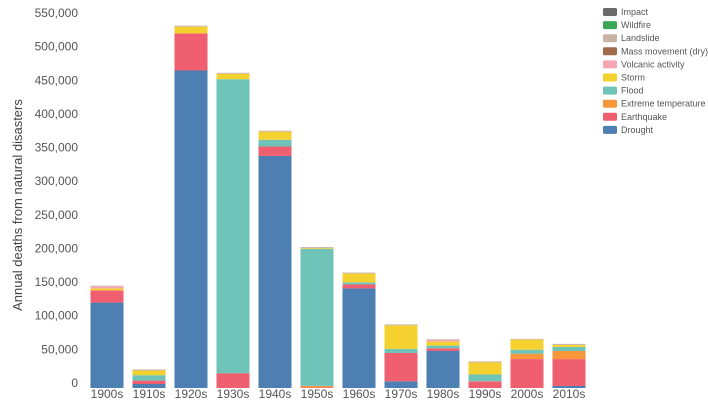 Image resolution: width=708 pixels, height=406 pixels. I want to click on y-tick-label: 150,000, so click(57, 282).